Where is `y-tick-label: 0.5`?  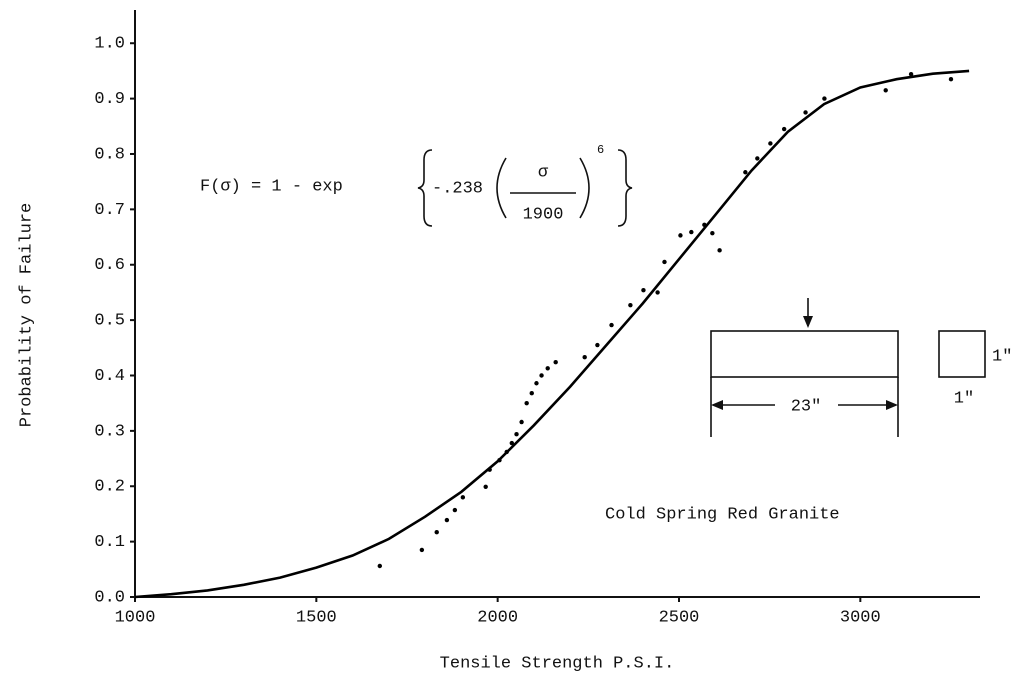 y-tick-label: 0.5 is located at coordinates (109, 321).